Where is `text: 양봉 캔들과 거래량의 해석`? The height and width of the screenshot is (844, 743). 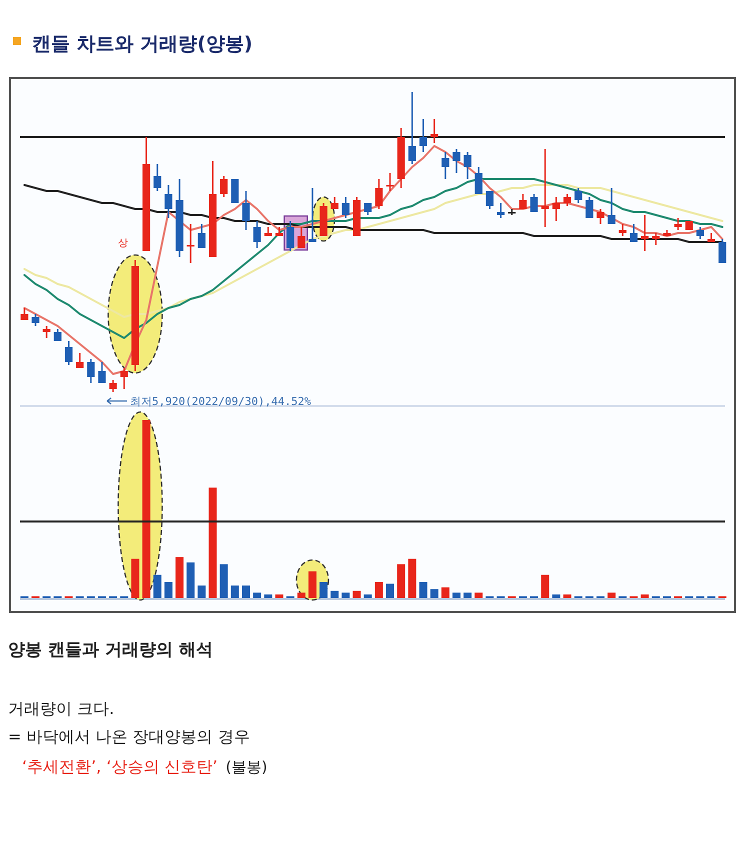 text: 양봉 캔들과 거래량의 해석 is located at coordinates (110, 650).